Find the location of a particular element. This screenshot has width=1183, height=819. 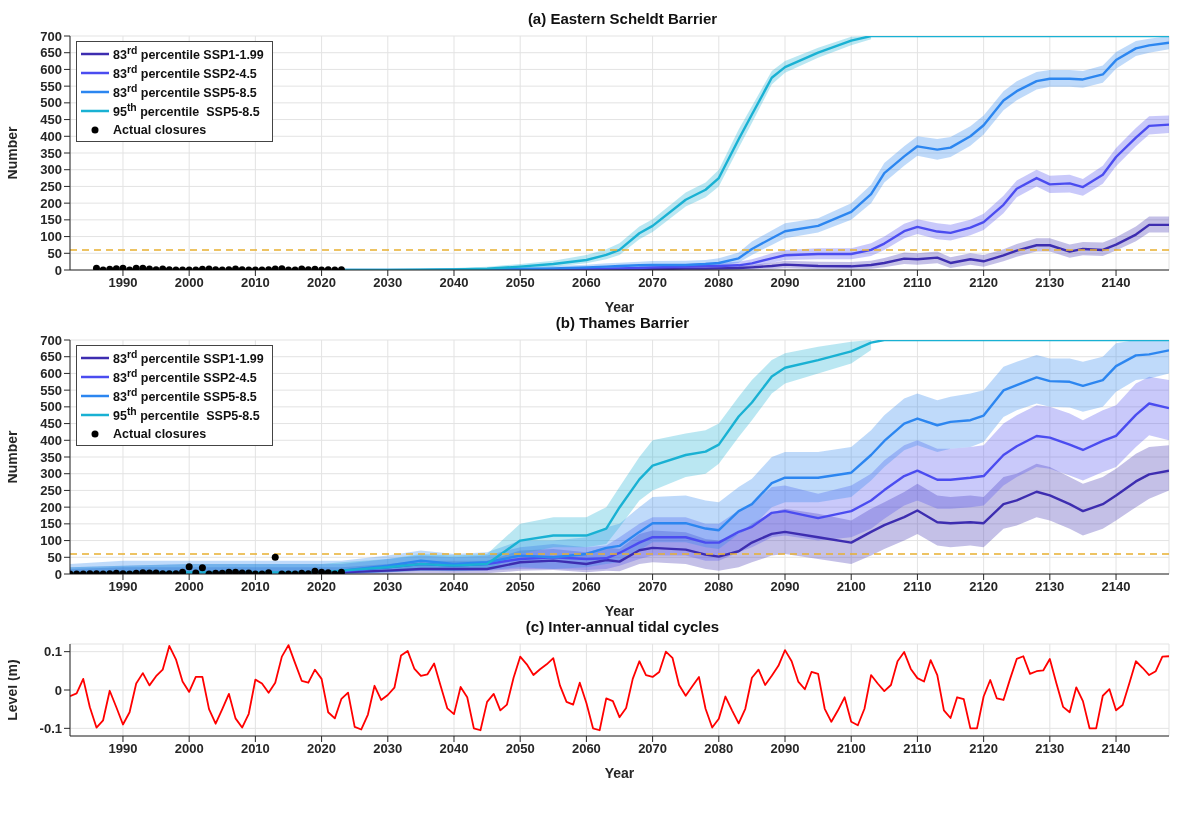

chart-title: (c) Inter-annual tidal cycles is located at coordinates (622, 627).